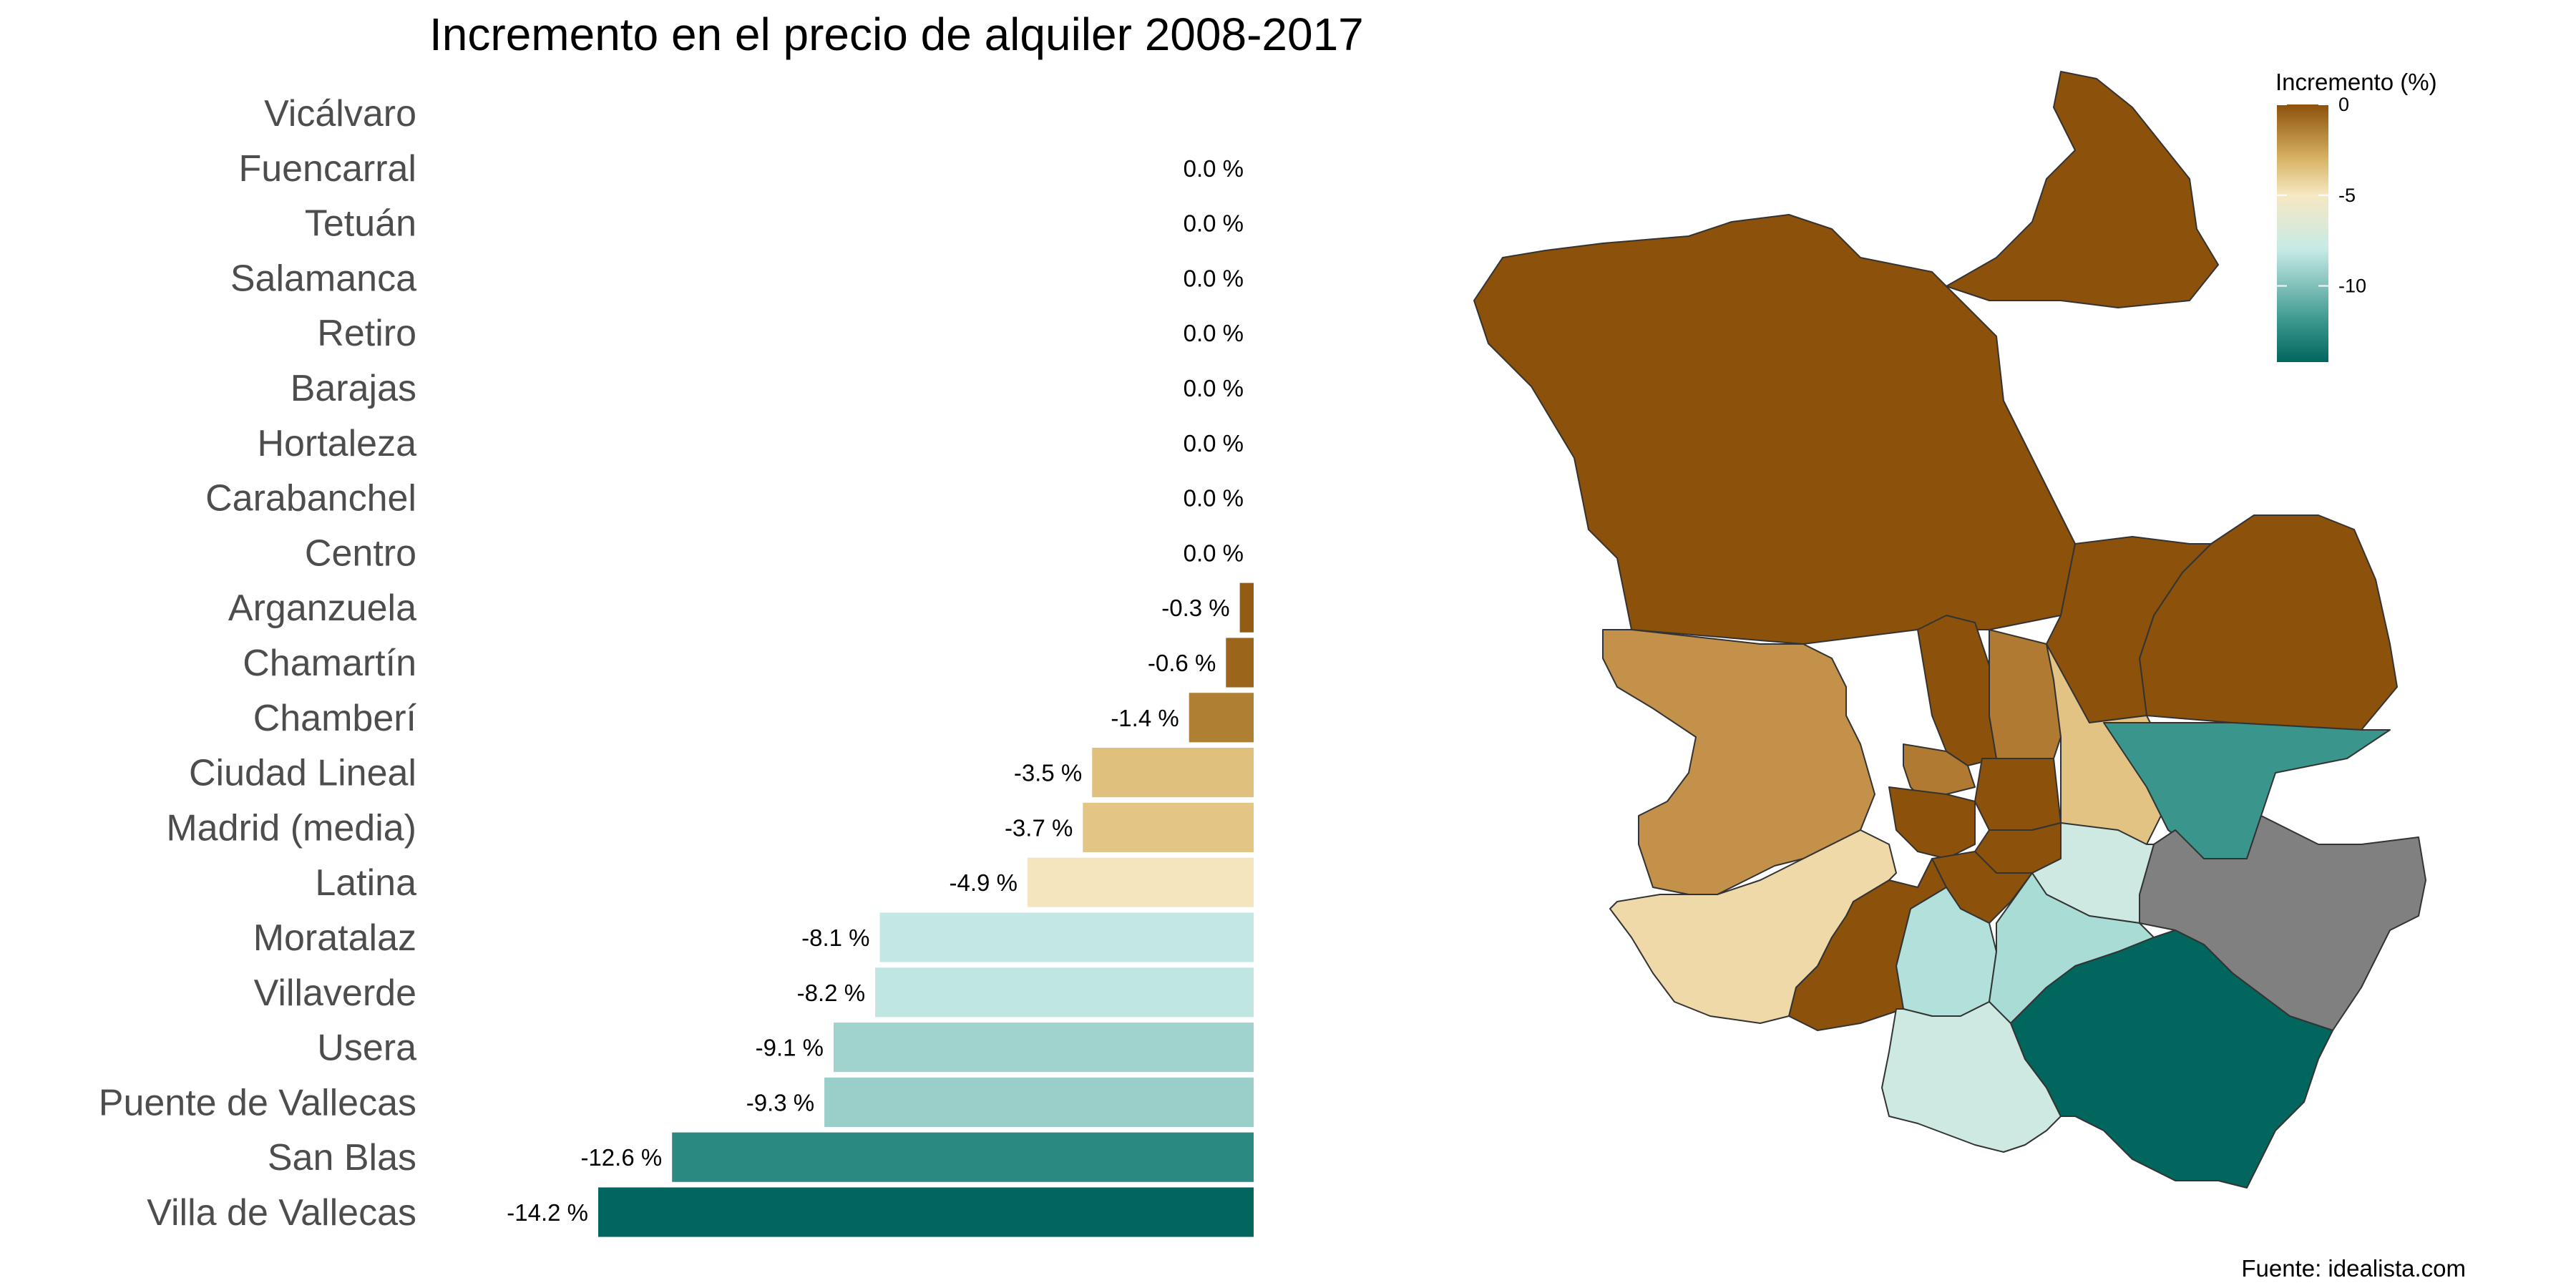  I want to click on map-district-san-blas, so click(2247, 790).